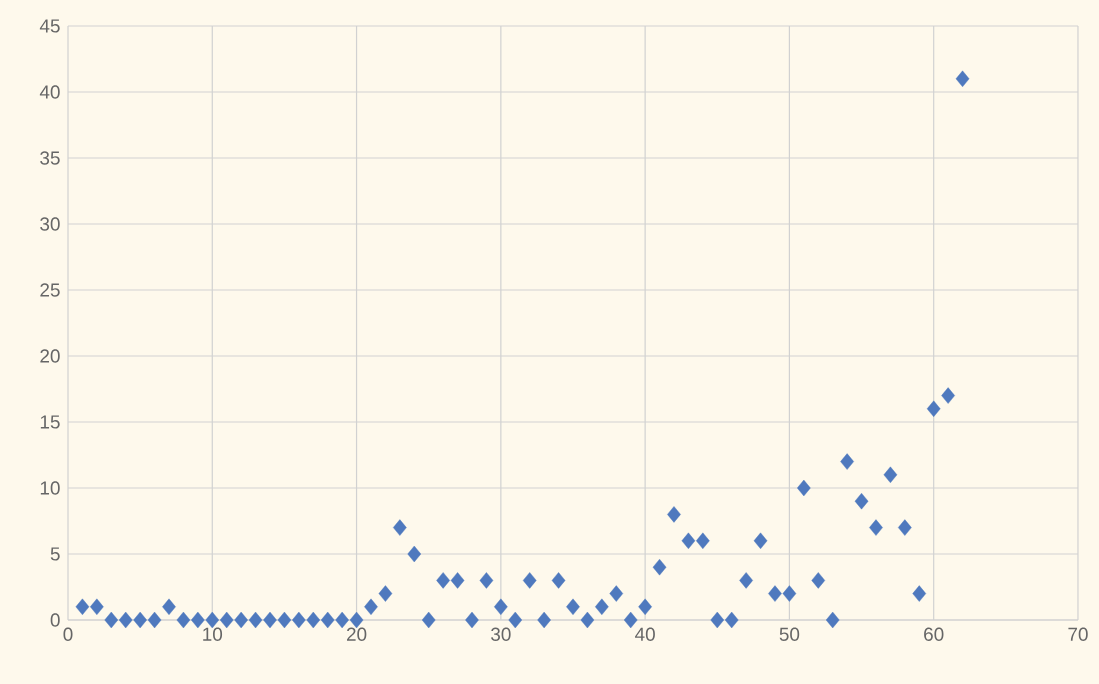 The image size is (1099, 684). What do you see at coordinates (49, 92) in the screenshot?
I see `y-tick-label: 40` at bounding box center [49, 92].